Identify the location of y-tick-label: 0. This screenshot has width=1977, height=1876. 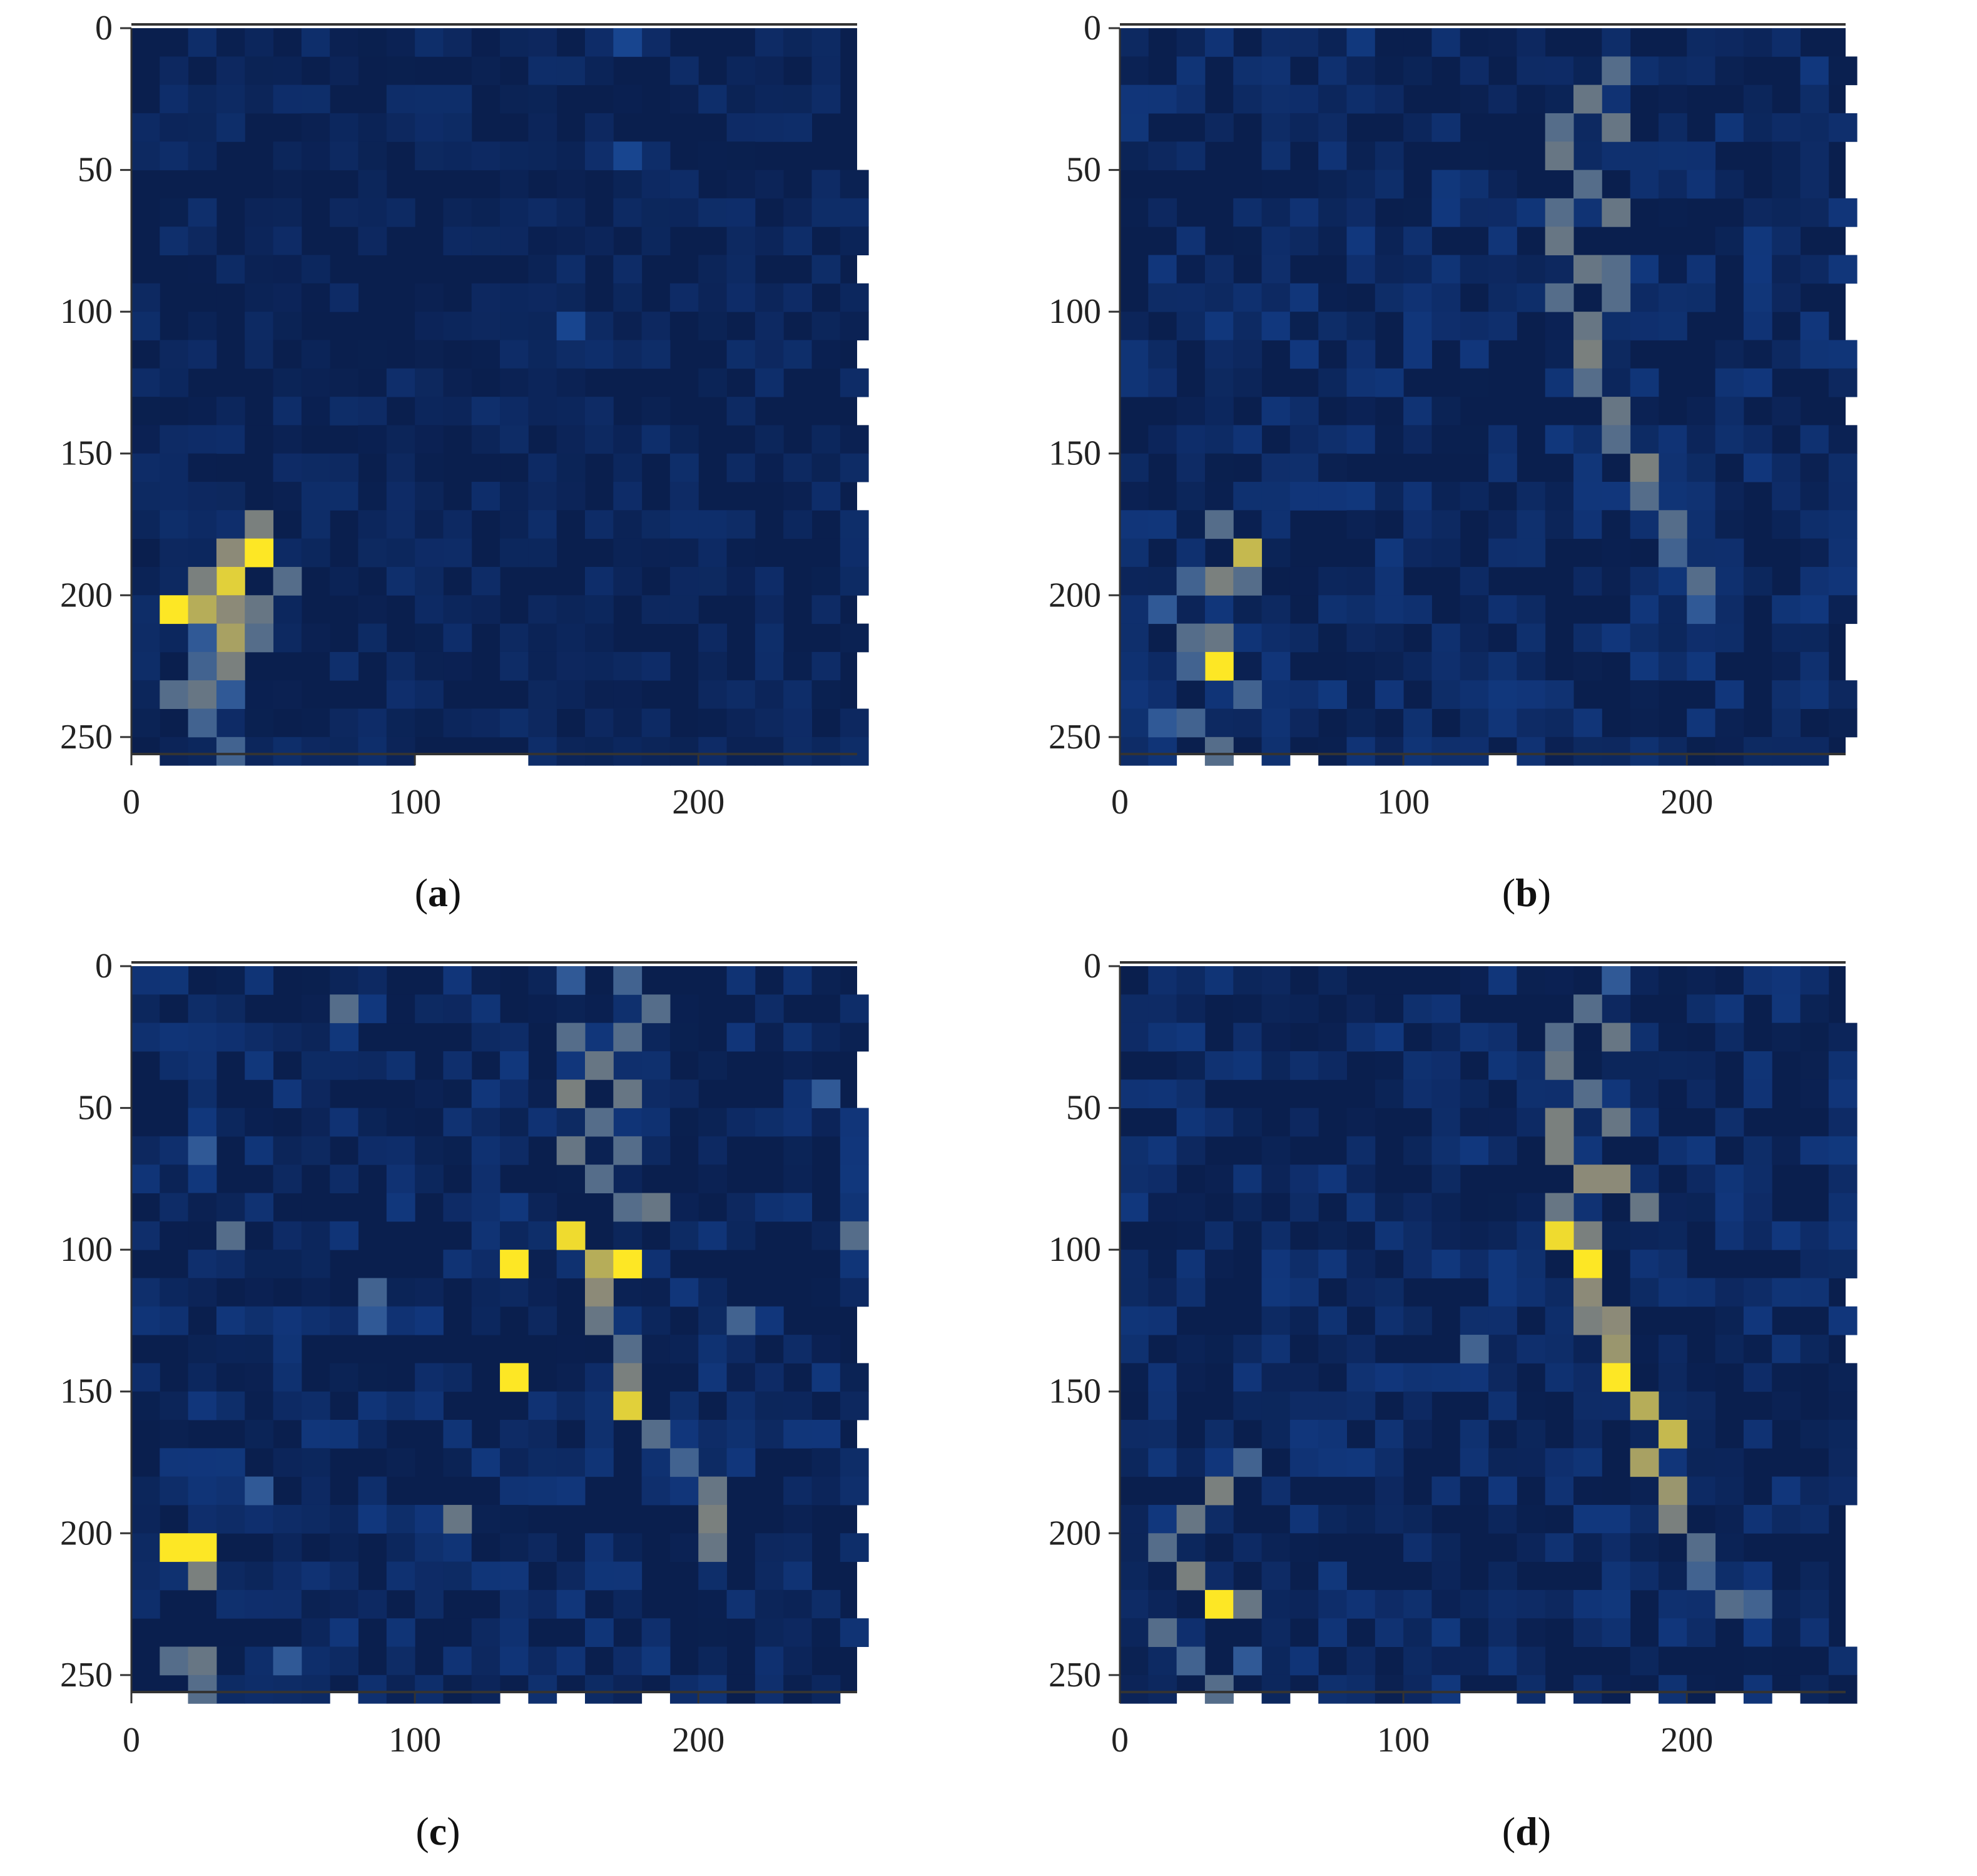
(1092, 966).